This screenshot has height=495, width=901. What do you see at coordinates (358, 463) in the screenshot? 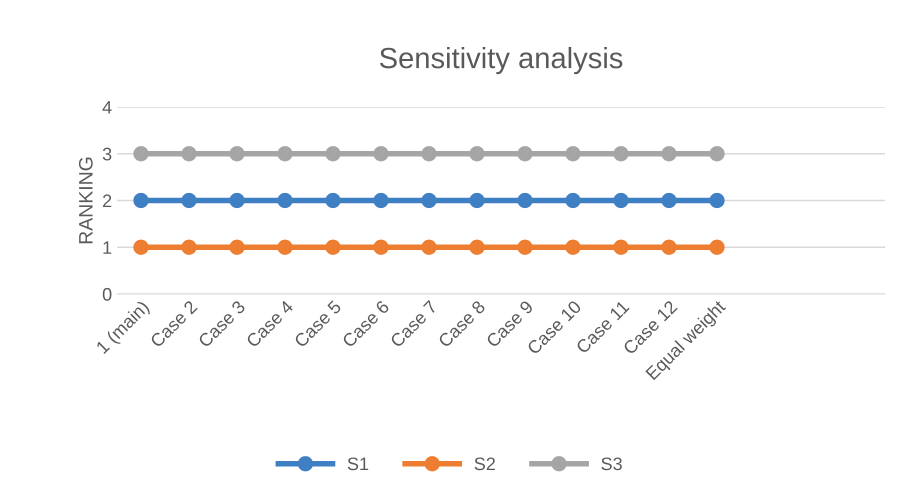
I see `legend-label: S1` at bounding box center [358, 463].